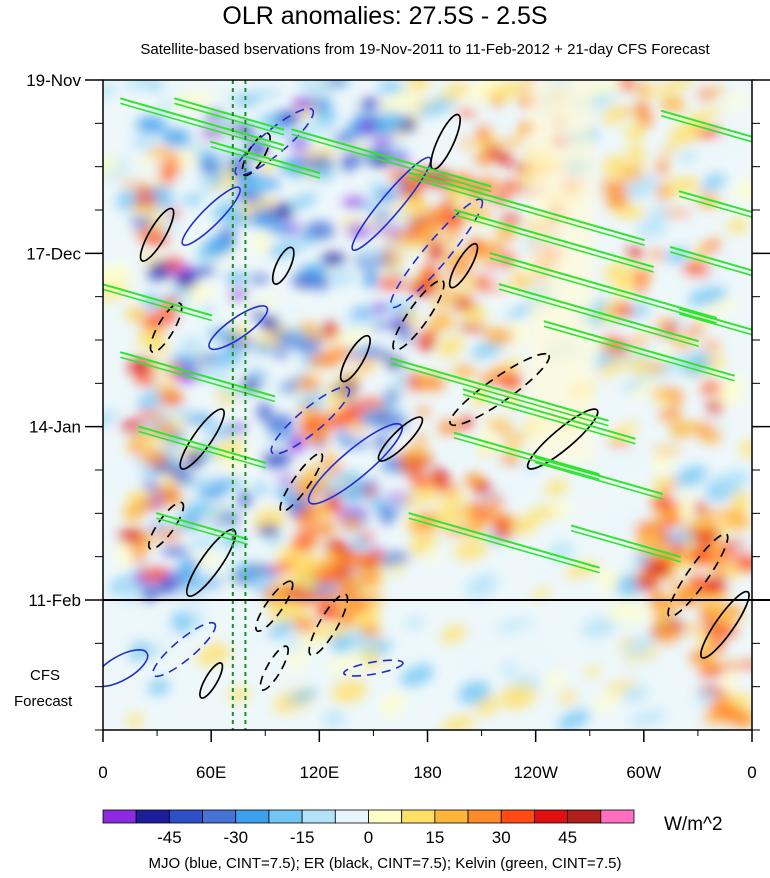  Describe the element at coordinates (53, 80) in the screenshot. I see `y-tick-label: 19-Nov` at that location.